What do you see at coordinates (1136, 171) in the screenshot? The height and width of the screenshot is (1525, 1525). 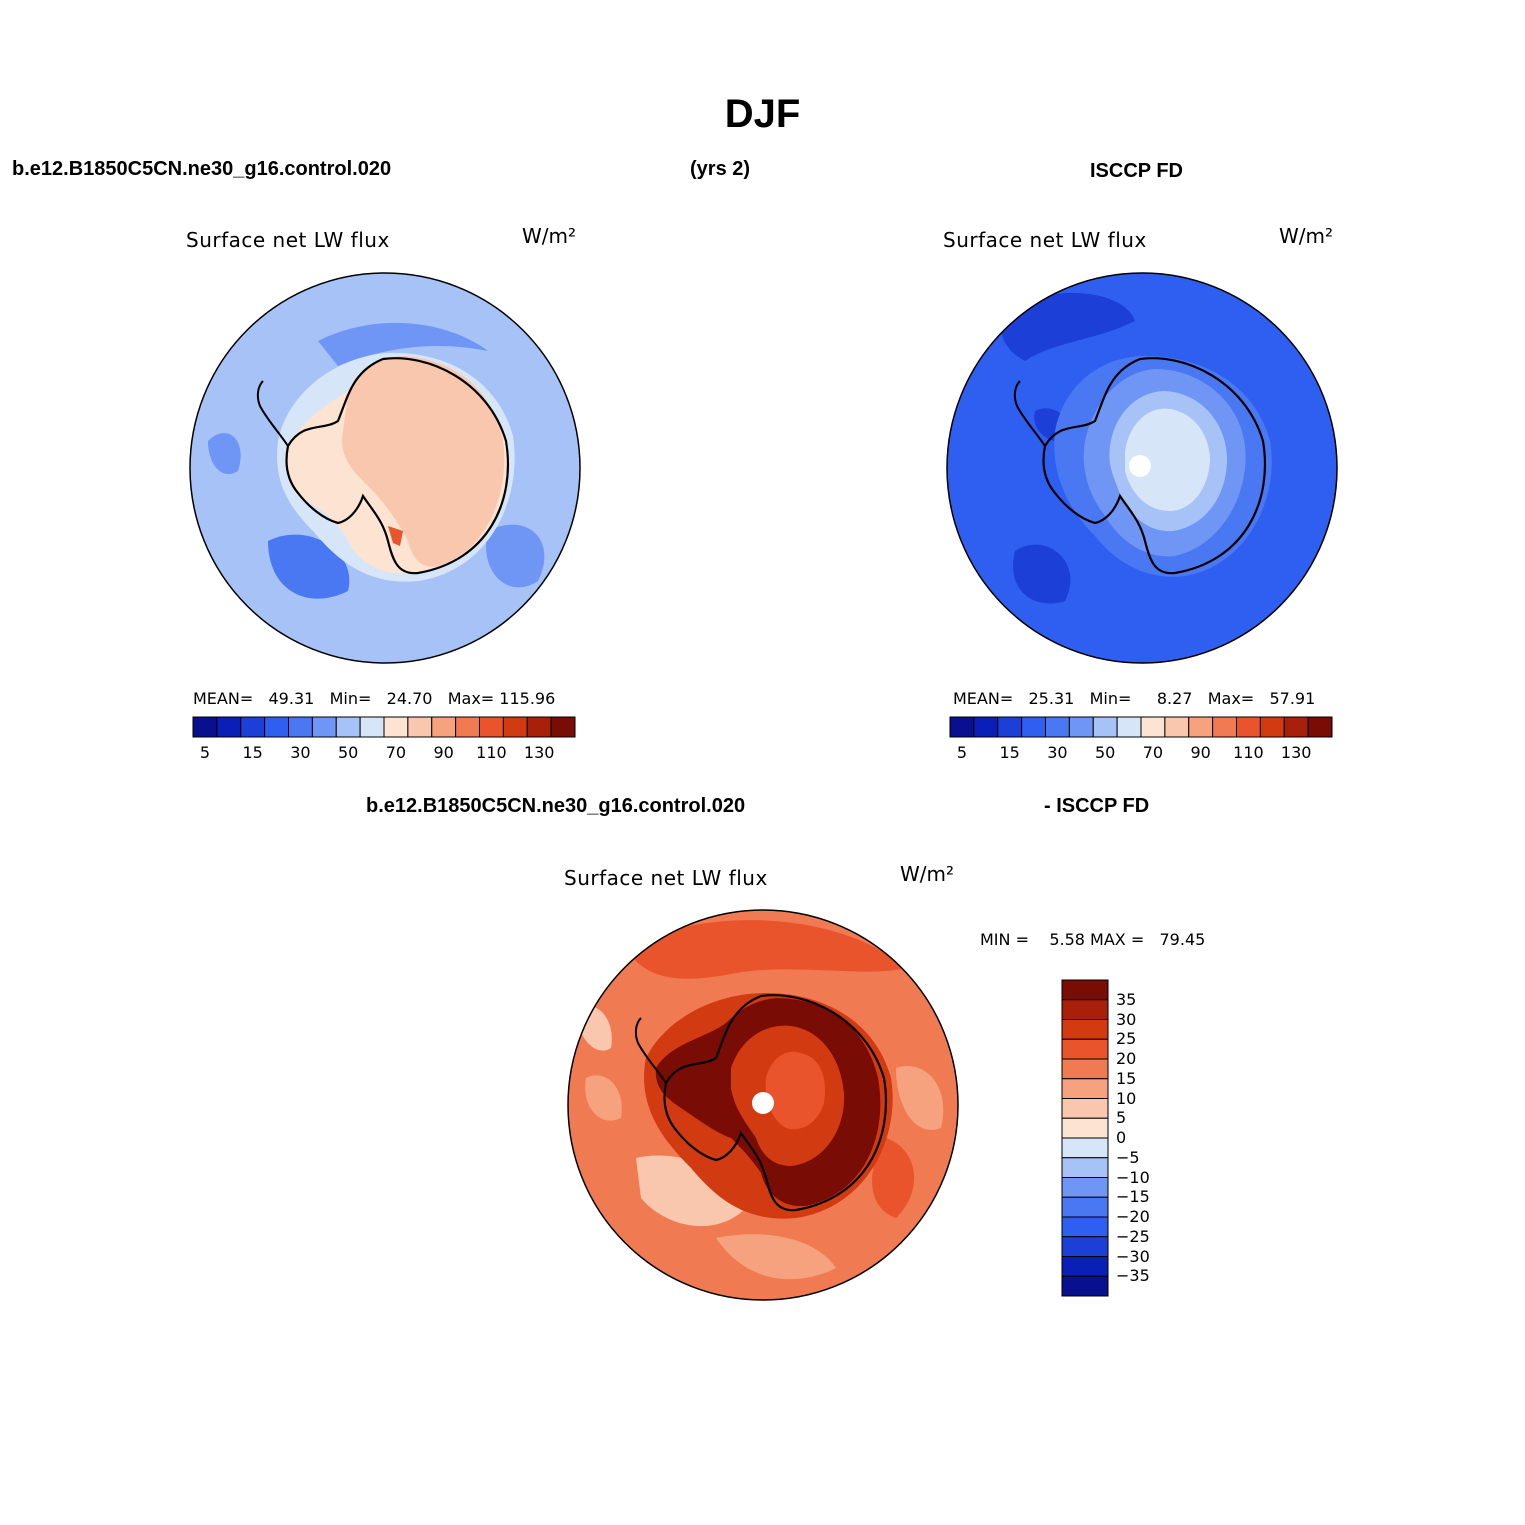 I see `obs-name: ISCCP FD` at bounding box center [1136, 171].